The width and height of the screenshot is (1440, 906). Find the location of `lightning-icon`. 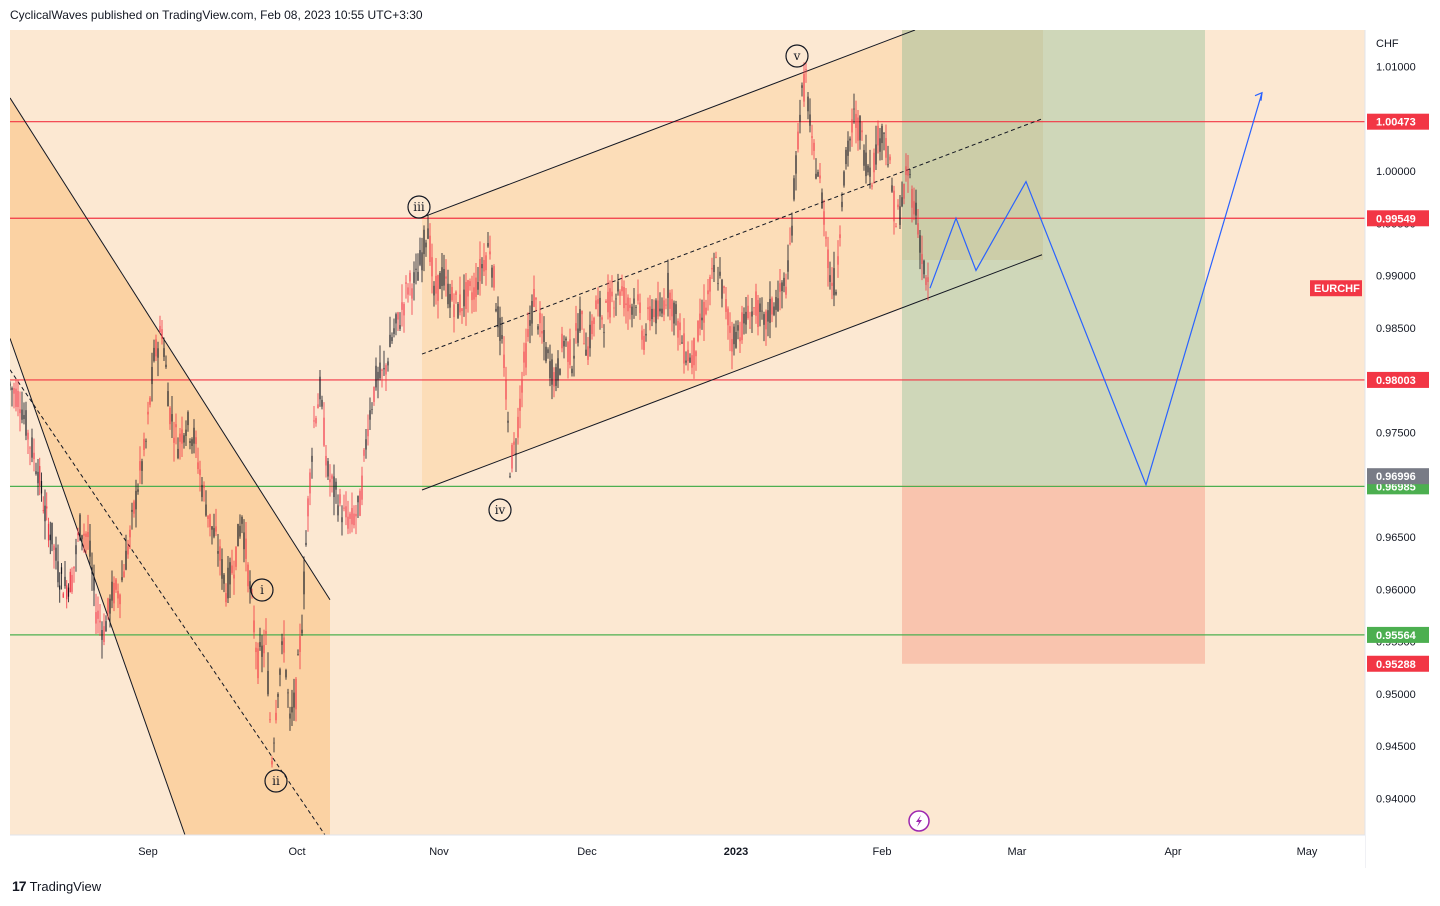

lightning-icon is located at coordinates (919, 821).